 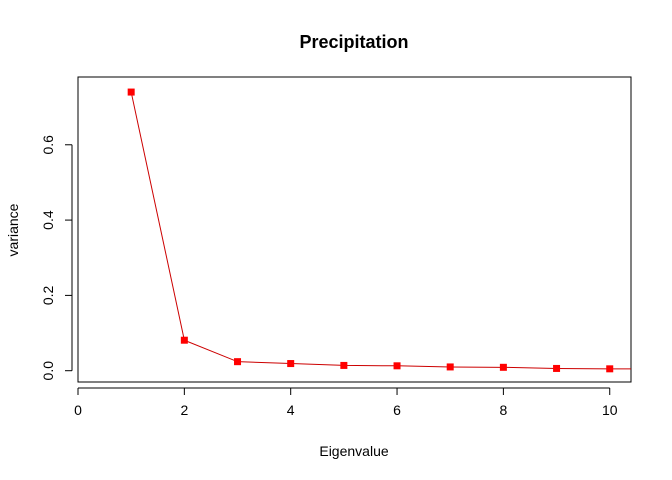 What do you see at coordinates (353, 451) in the screenshot?
I see `x-axis-label: Eigenvalue` at bounding box center [353, 451].